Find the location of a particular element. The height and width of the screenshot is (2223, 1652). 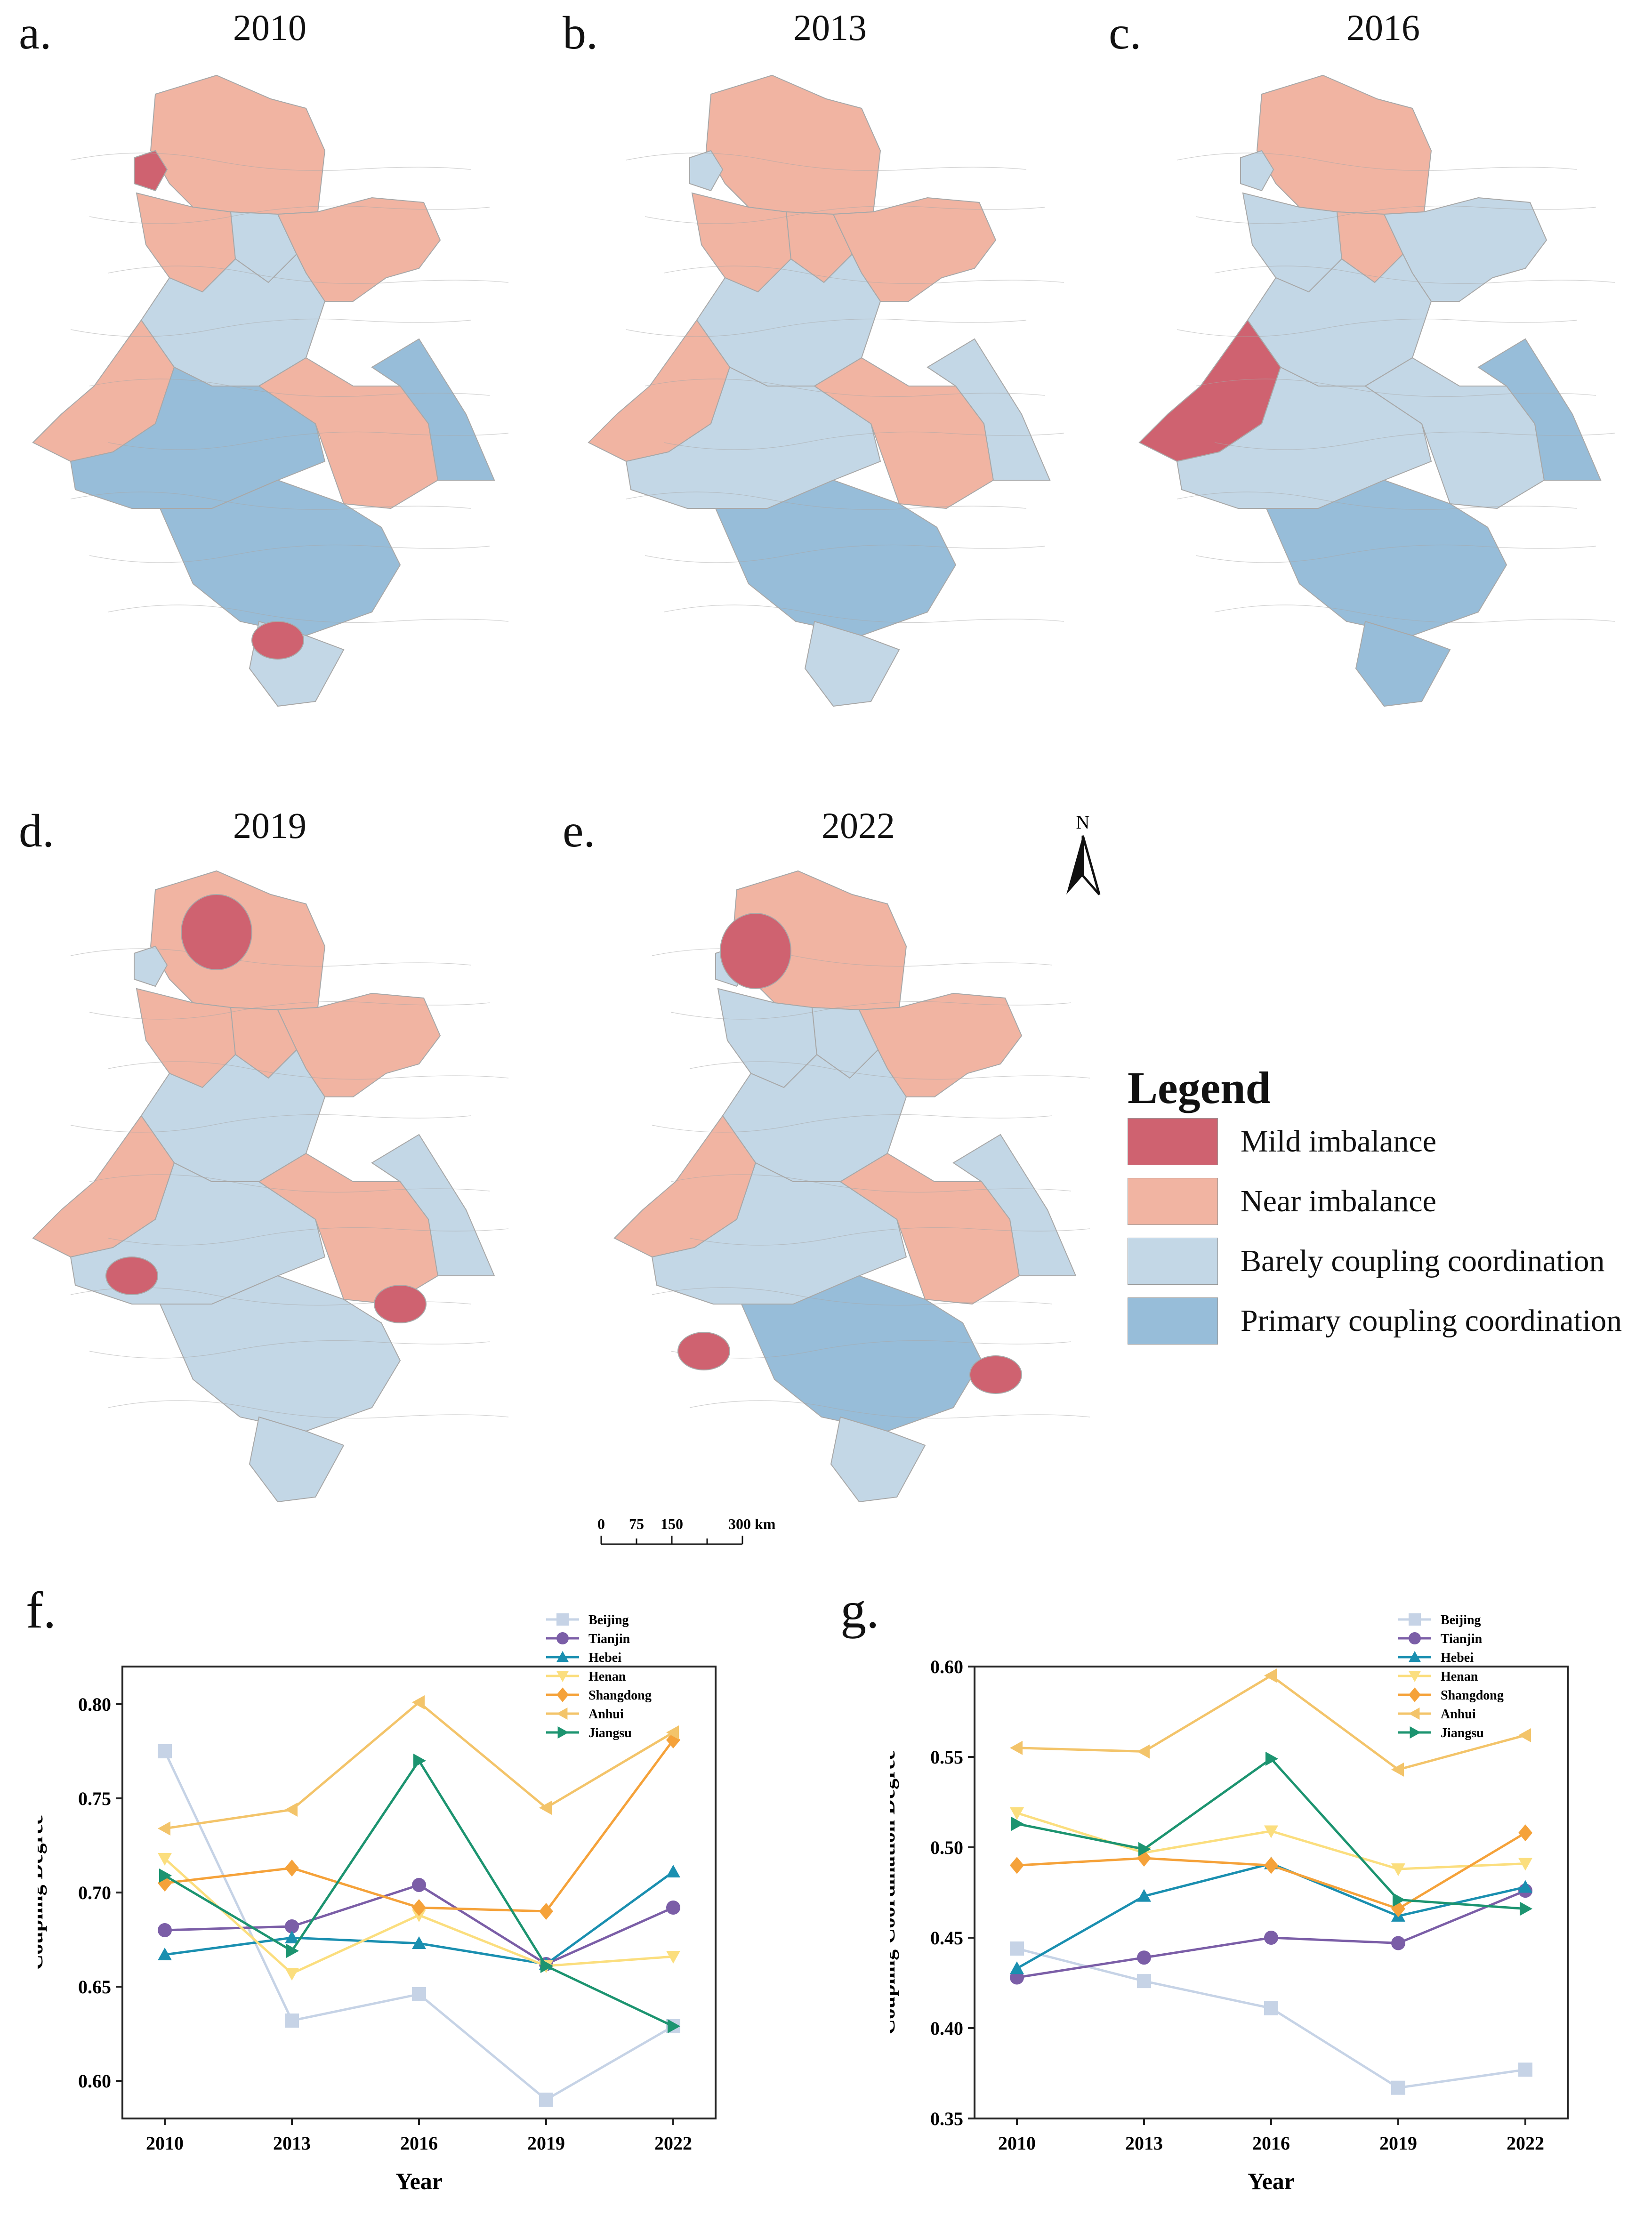

legend-label-mild: Mild imbalance is located at coordinates (1339, 1141).